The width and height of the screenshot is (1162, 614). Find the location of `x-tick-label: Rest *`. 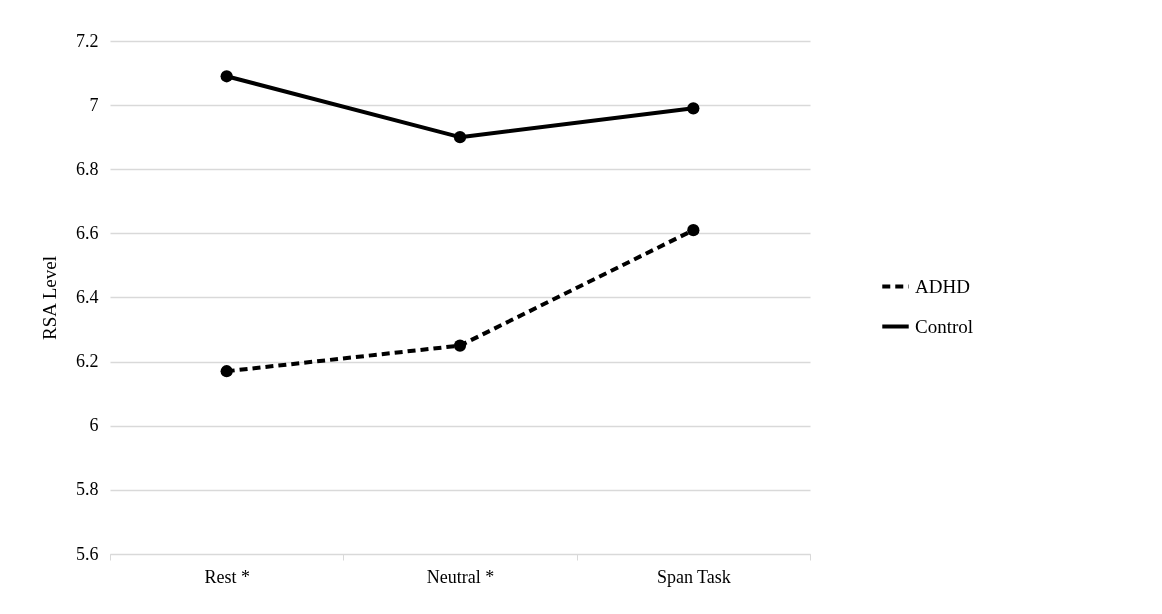

x-tick-label: Rest * is located at coordinates (227, 576).